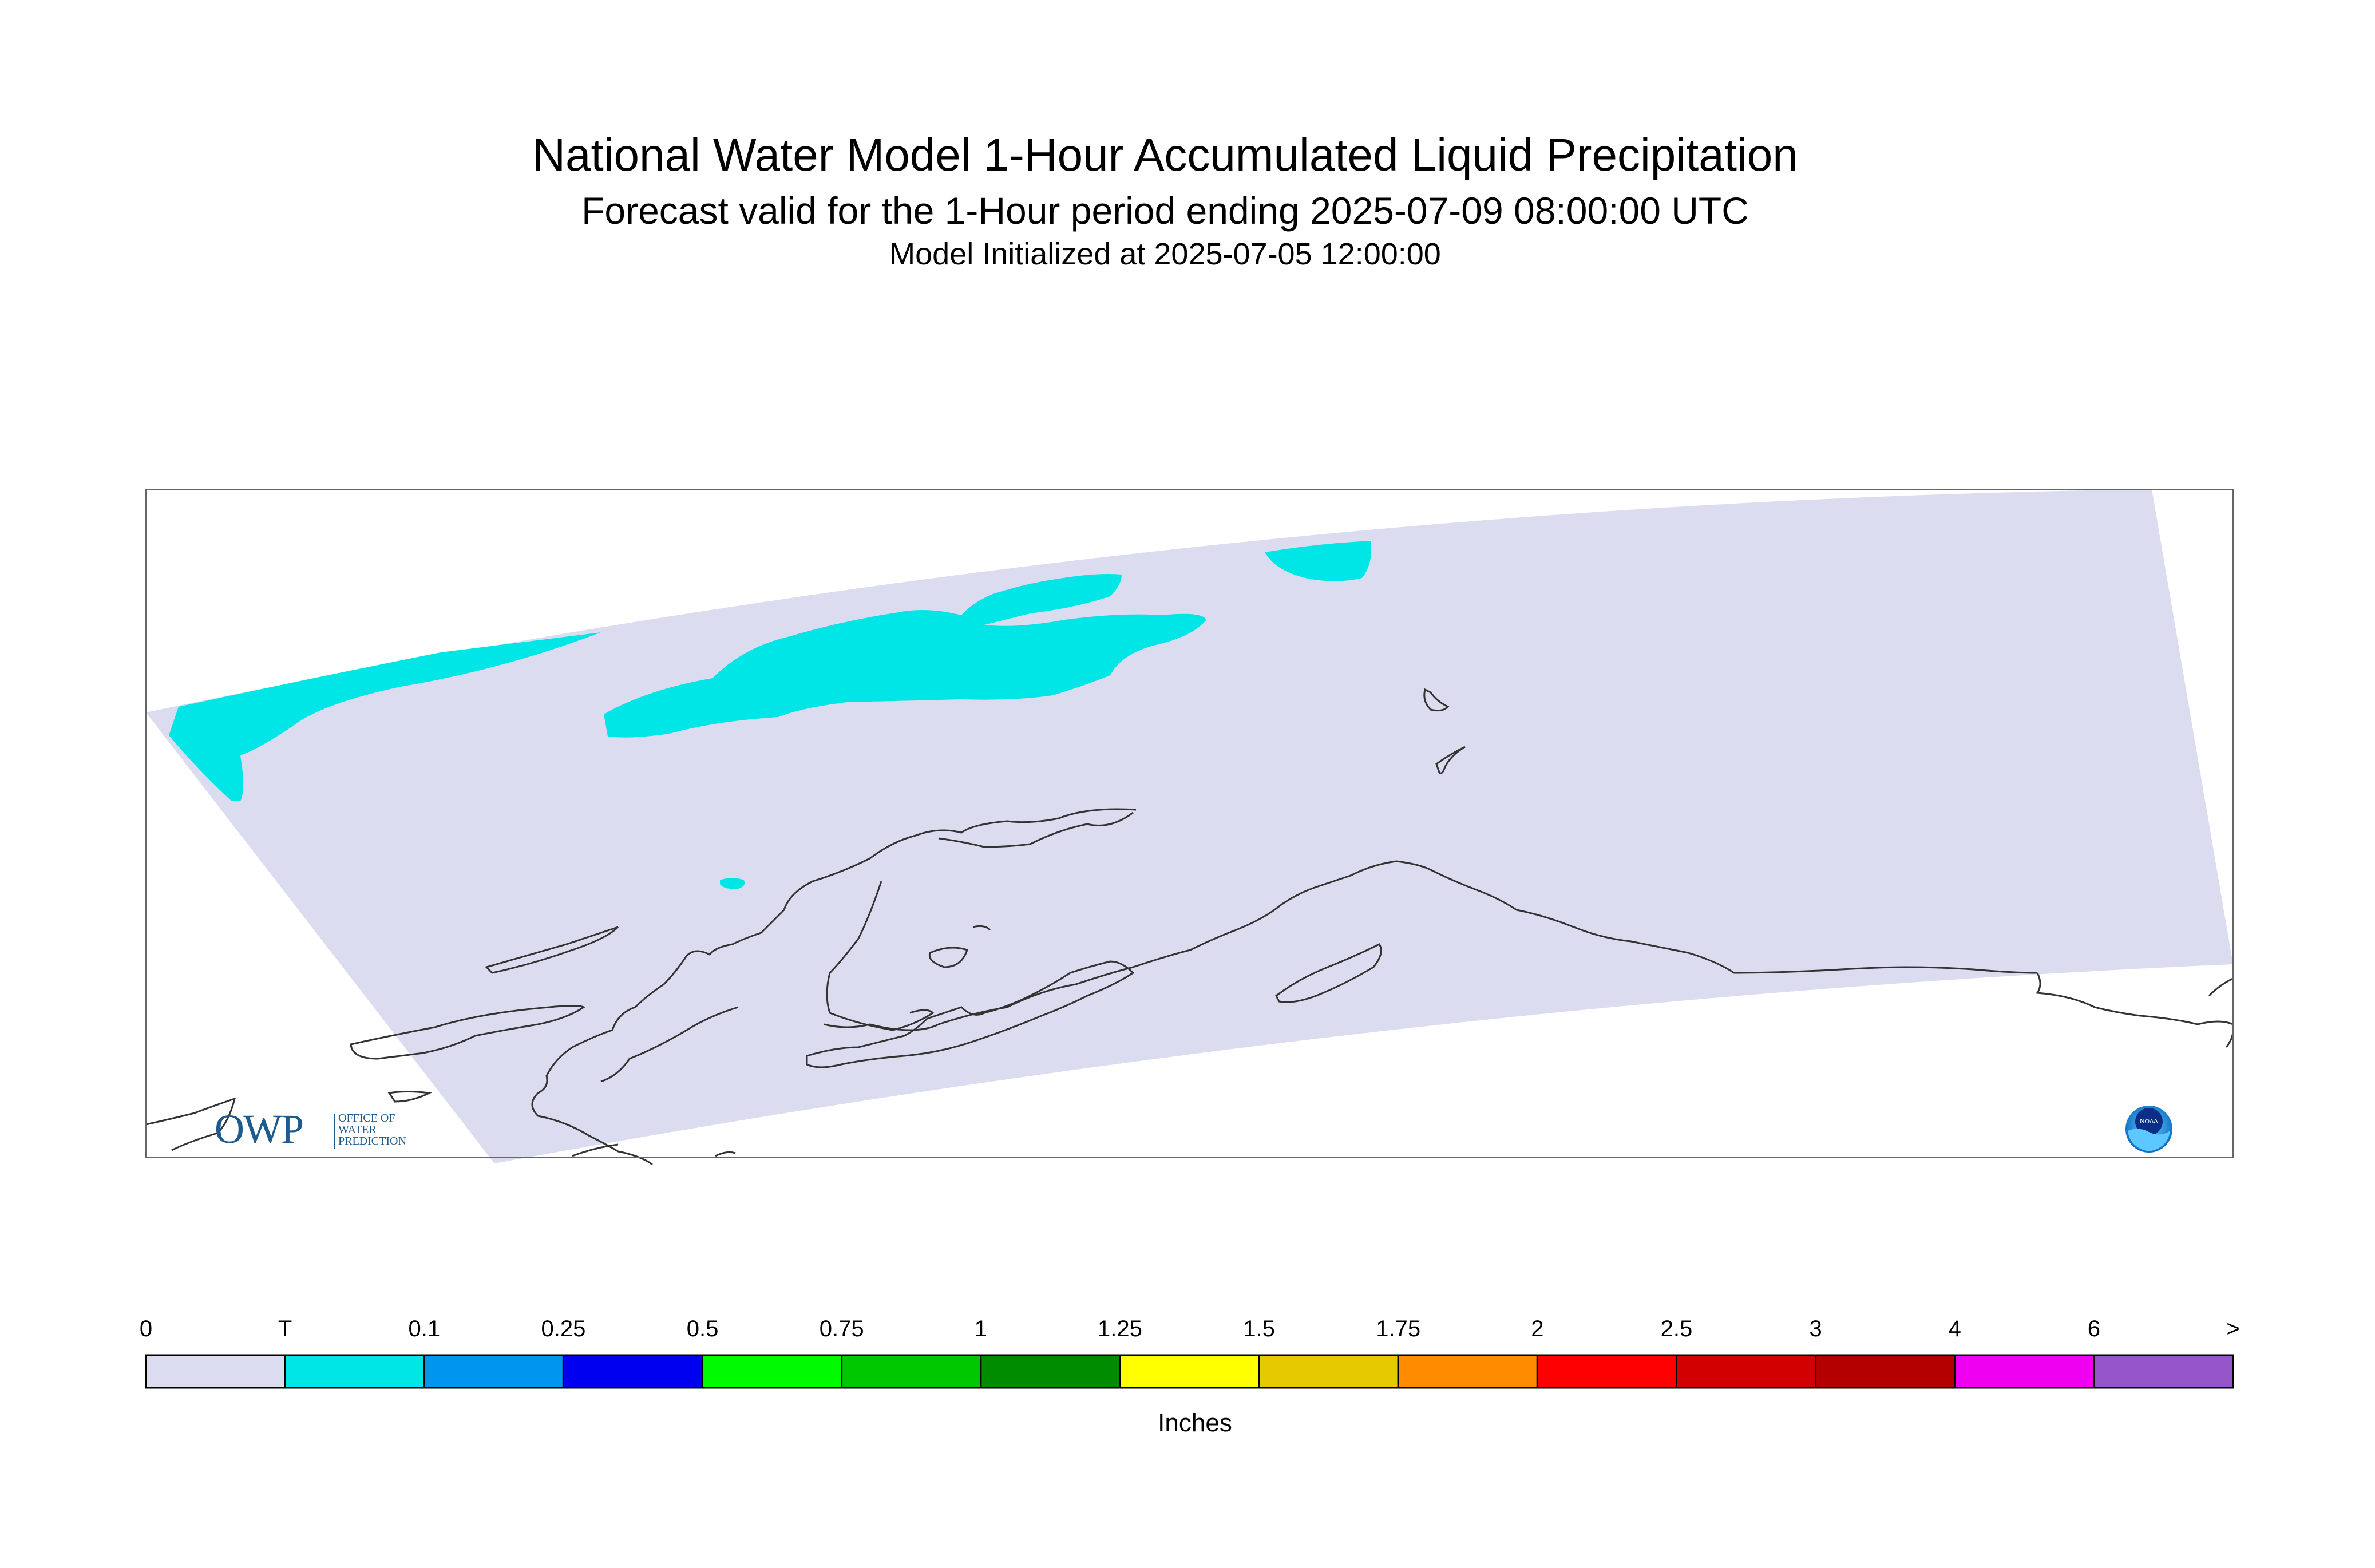 Image resolution: width=2375 pixels, height=1568 pixels. I want to click on legend-label: 0.75, so click(842, 1328).